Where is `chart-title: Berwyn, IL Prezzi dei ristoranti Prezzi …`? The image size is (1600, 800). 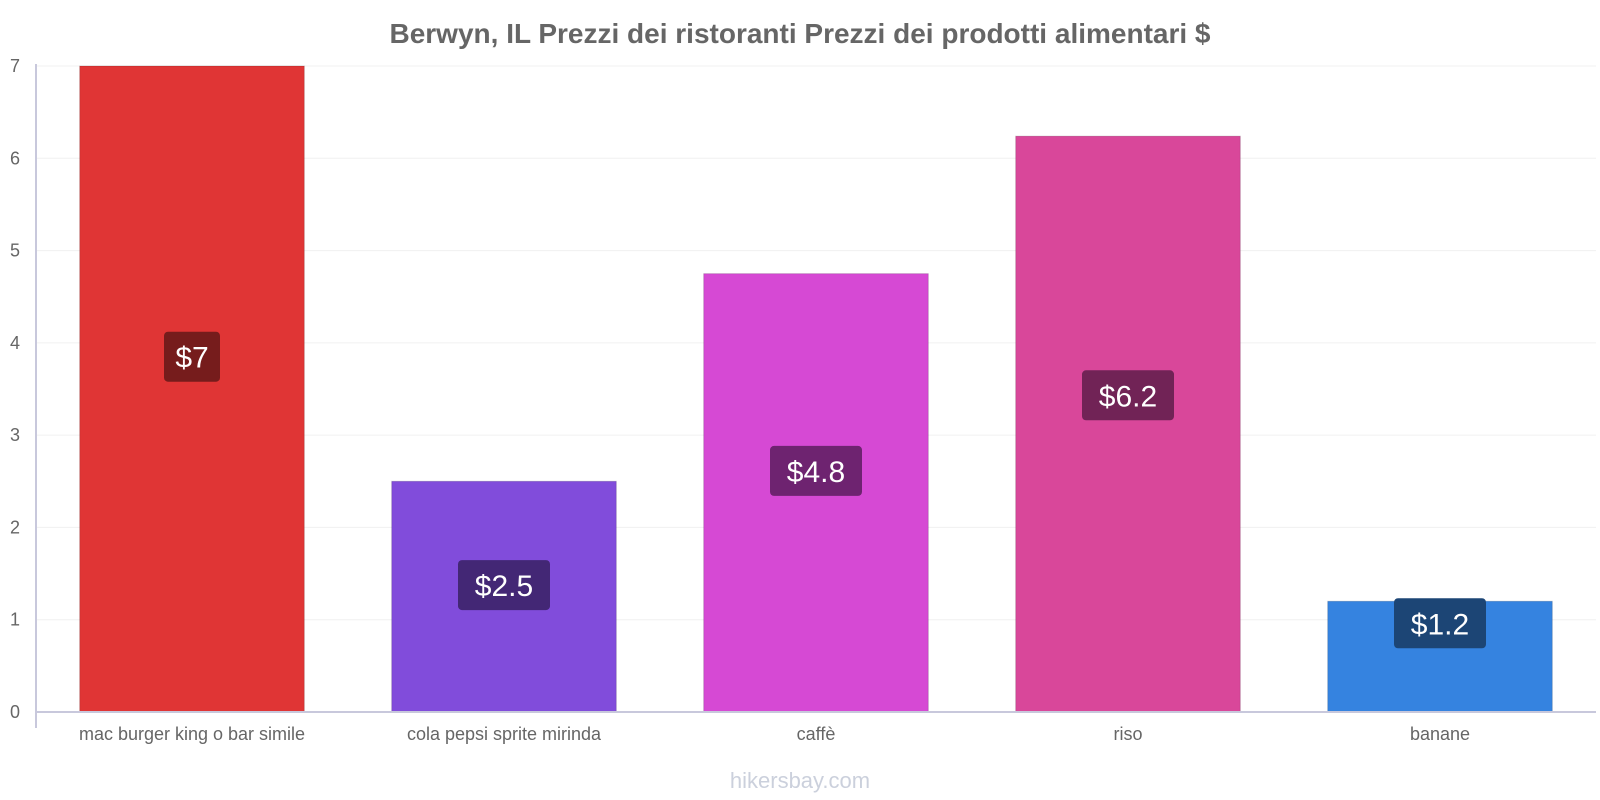
chart-title: Berwyn, IL Prezzi dei ristoranti Prezzi … is located at coordinates (799, 33).